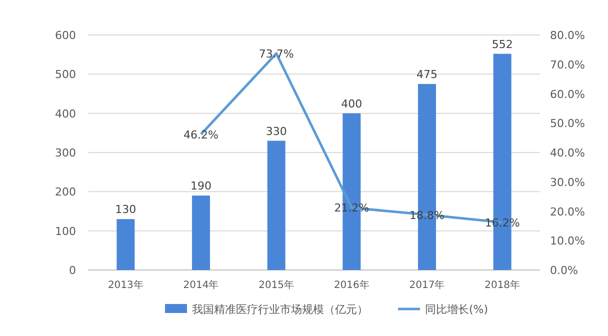  I want to click on y-tick-label: 500, so click(65, 75).